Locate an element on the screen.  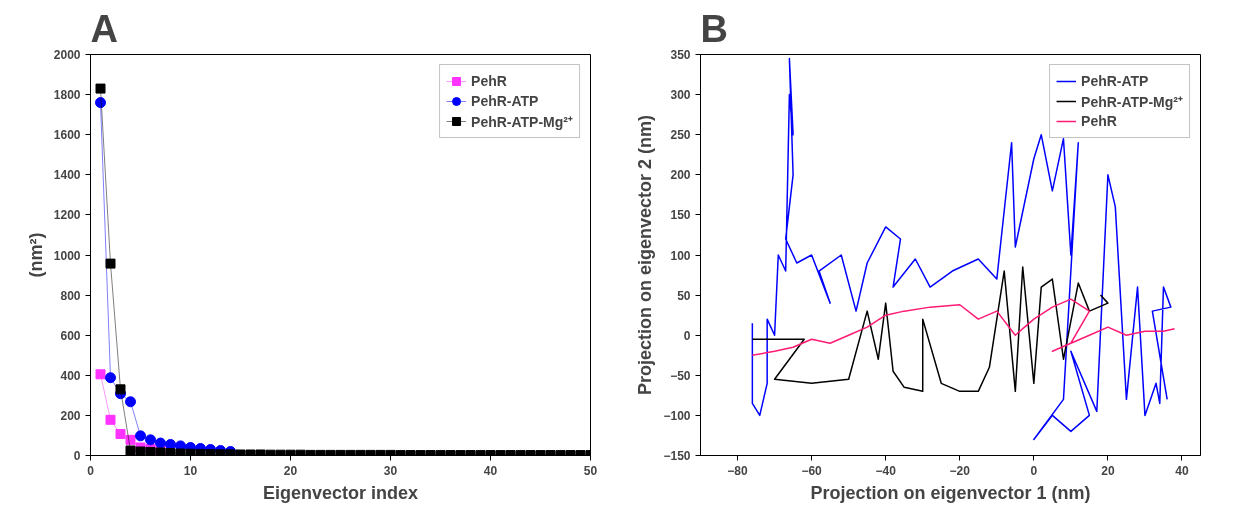
y-axis-title: Projection on eigenvector 2 (nm) is located at coordinates (645, 255).